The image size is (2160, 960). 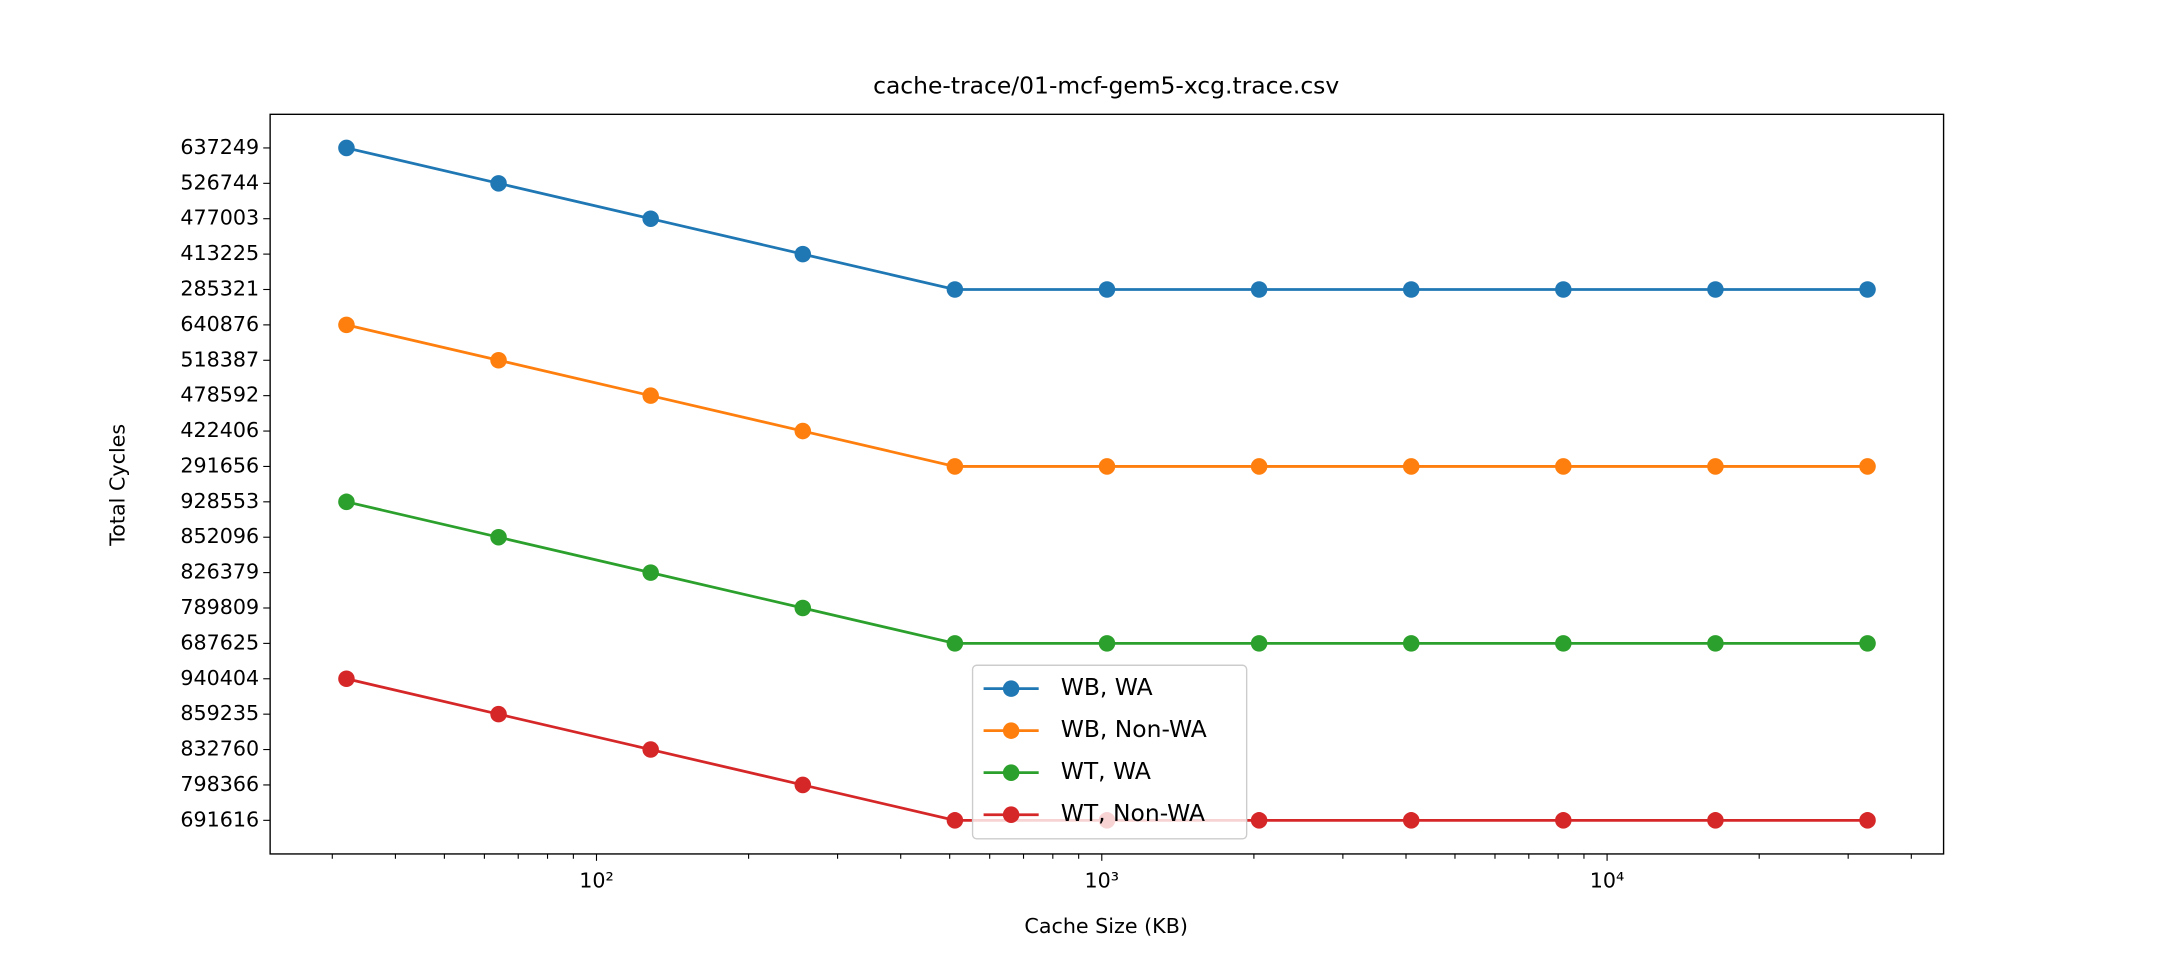 I want to click on x-tick-label: 10⁴, so click(x=1607, y=880).